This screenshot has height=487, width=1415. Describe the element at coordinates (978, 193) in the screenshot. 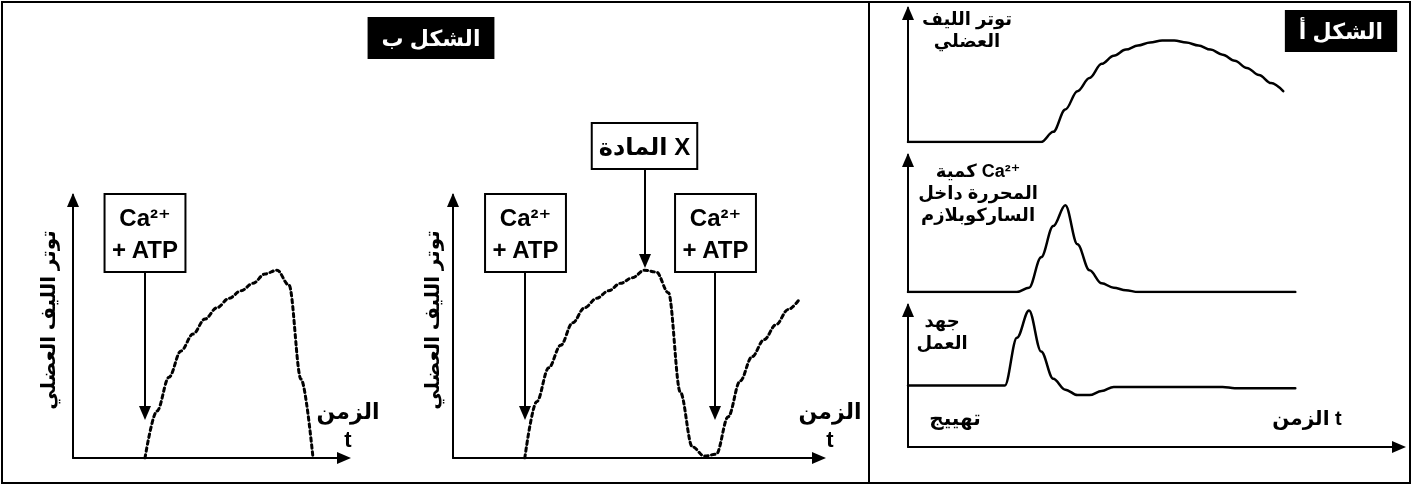

I see `y-axis-title: كمية Ca²⁺ المحررة داخل الساركوبلازم` at that location.